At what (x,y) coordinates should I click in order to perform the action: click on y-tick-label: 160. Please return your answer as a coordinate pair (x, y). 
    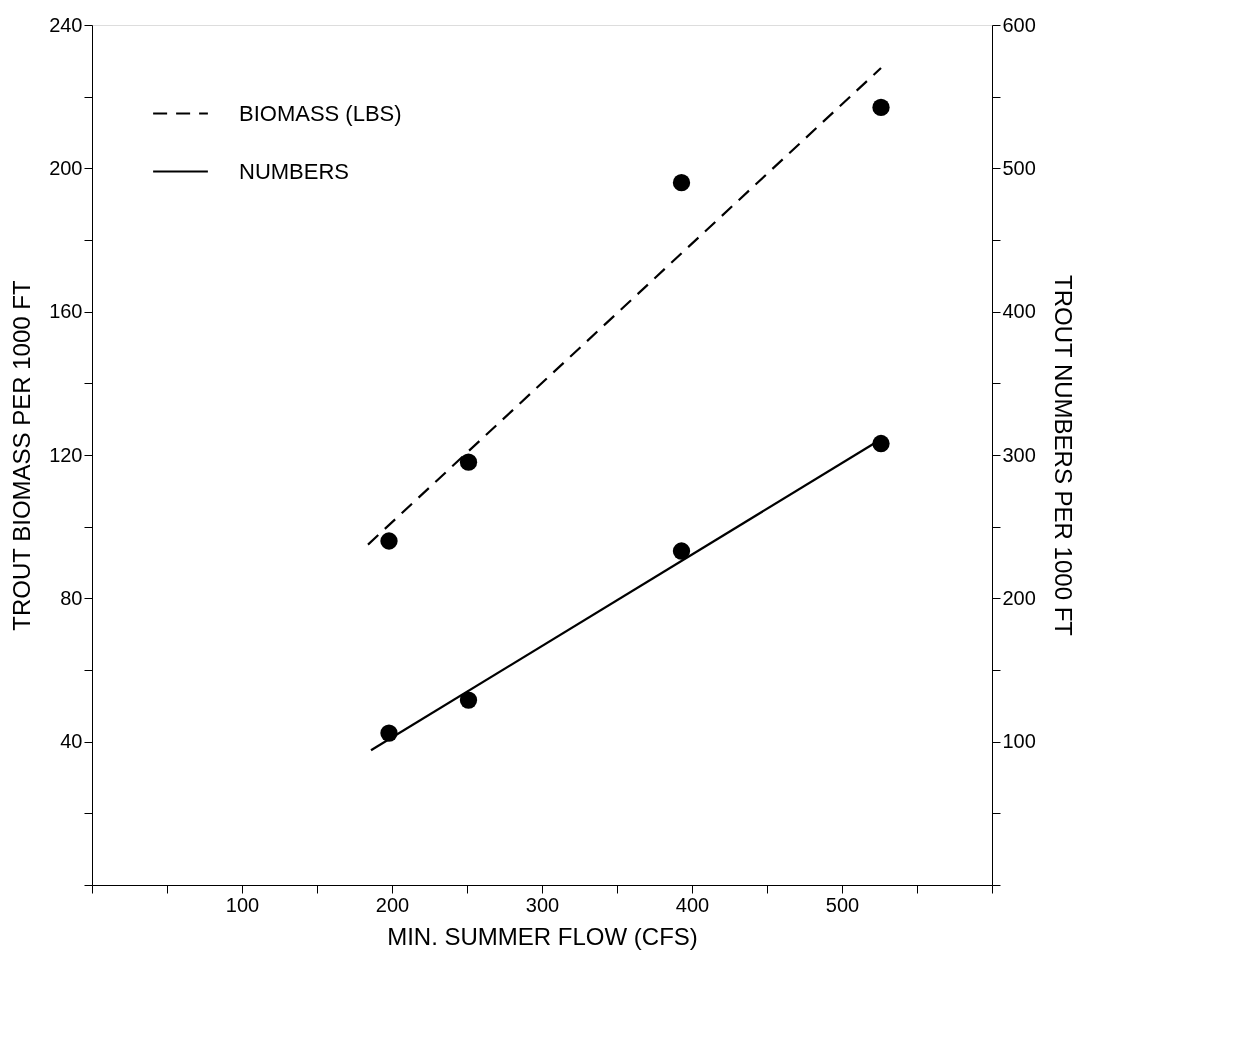
    Looking at the image, I should click on (66, 311).